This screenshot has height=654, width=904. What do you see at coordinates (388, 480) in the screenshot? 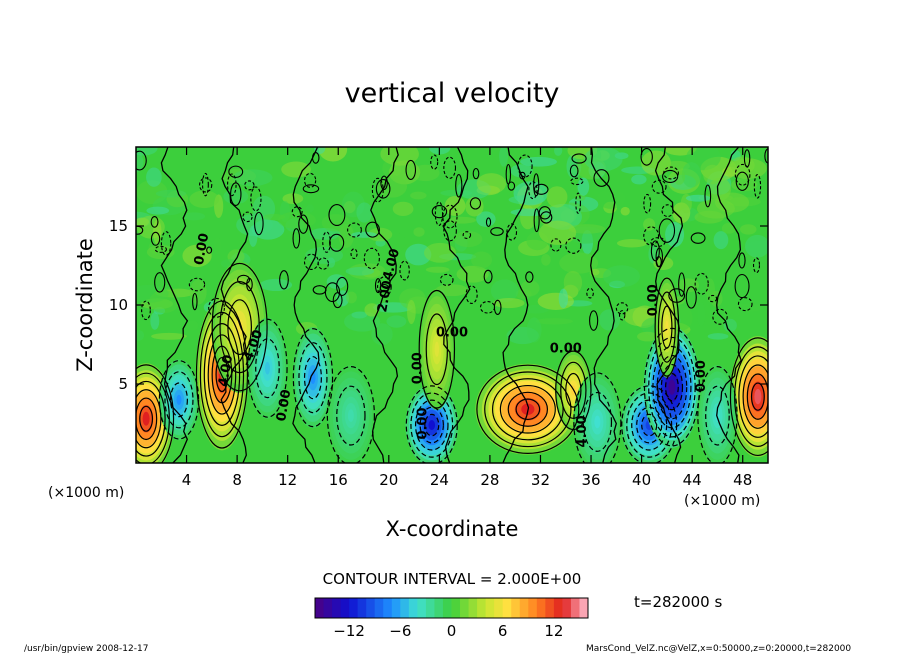
I see `x-tick-label: 20` at bounding box center [388, 480].